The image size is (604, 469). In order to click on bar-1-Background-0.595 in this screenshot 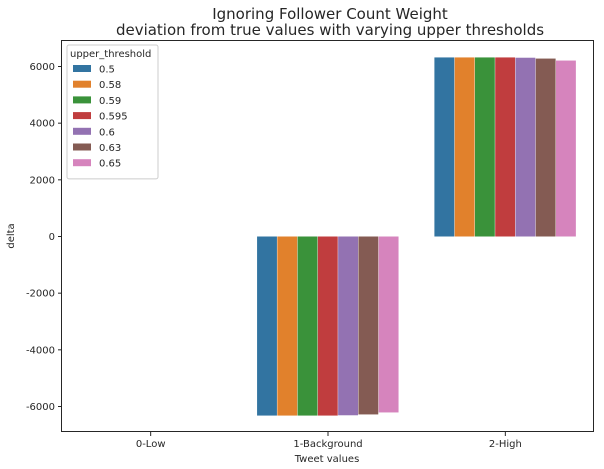, I will do `click(327, 326)`.